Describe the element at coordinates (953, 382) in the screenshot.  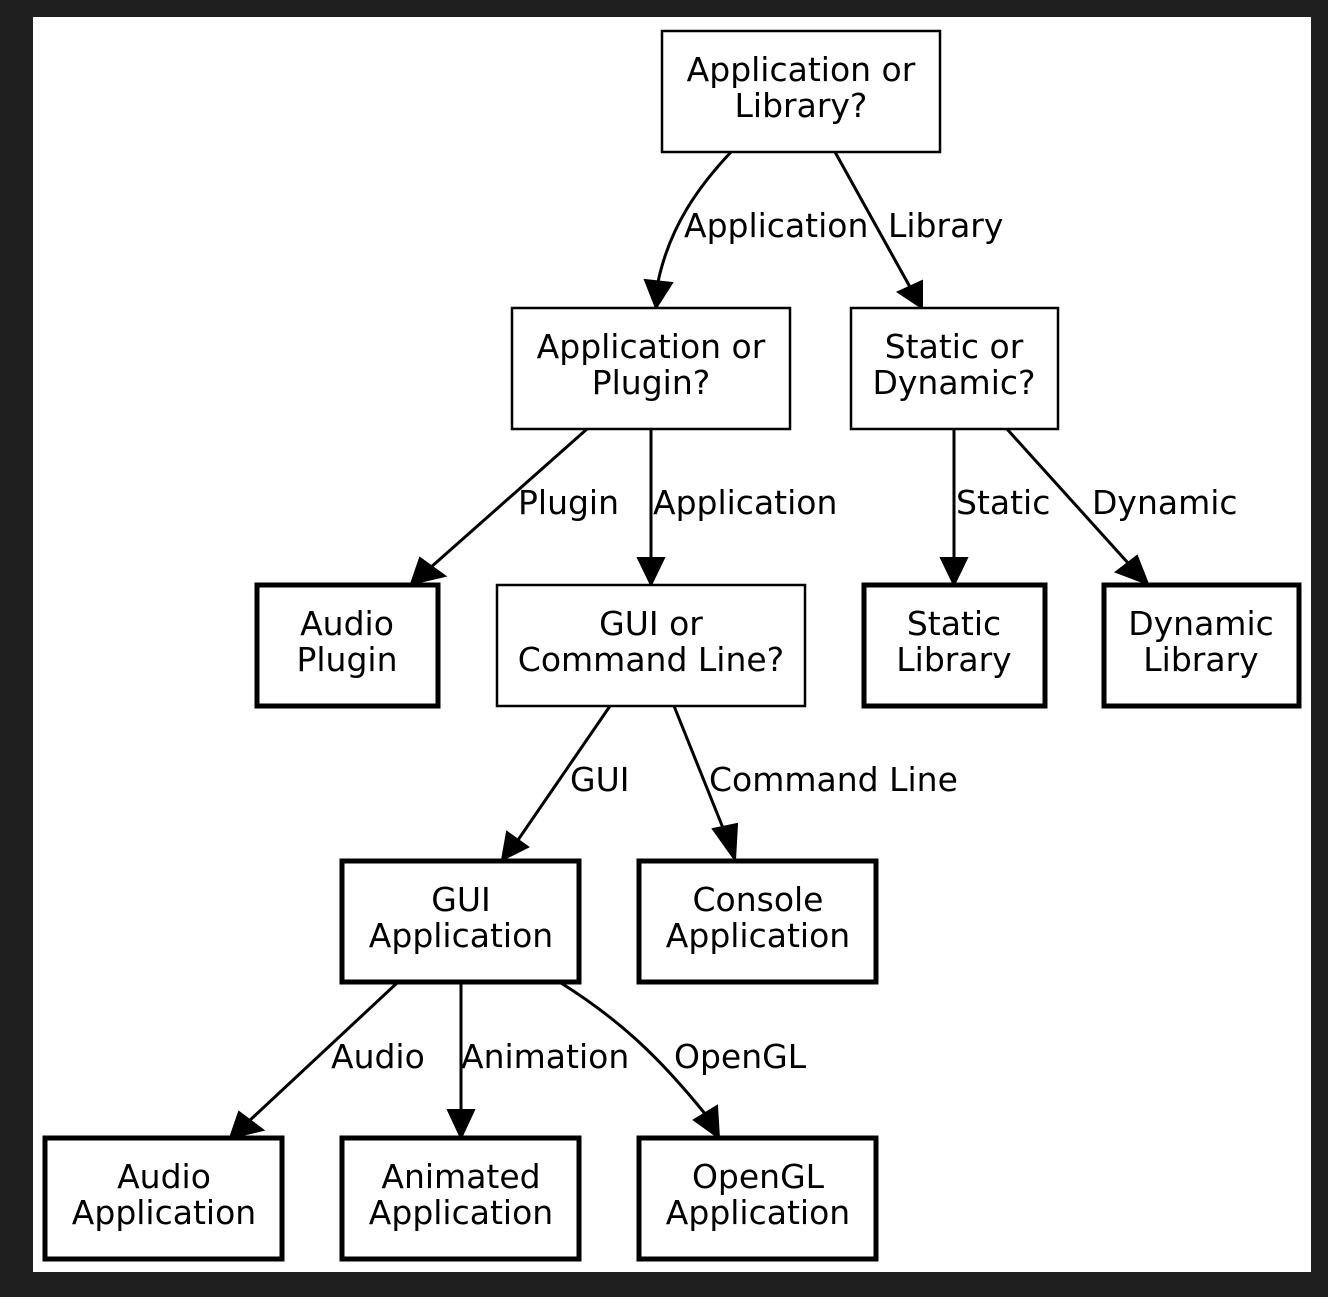
I see `node-label-line-2: Dynamic?` at that location.